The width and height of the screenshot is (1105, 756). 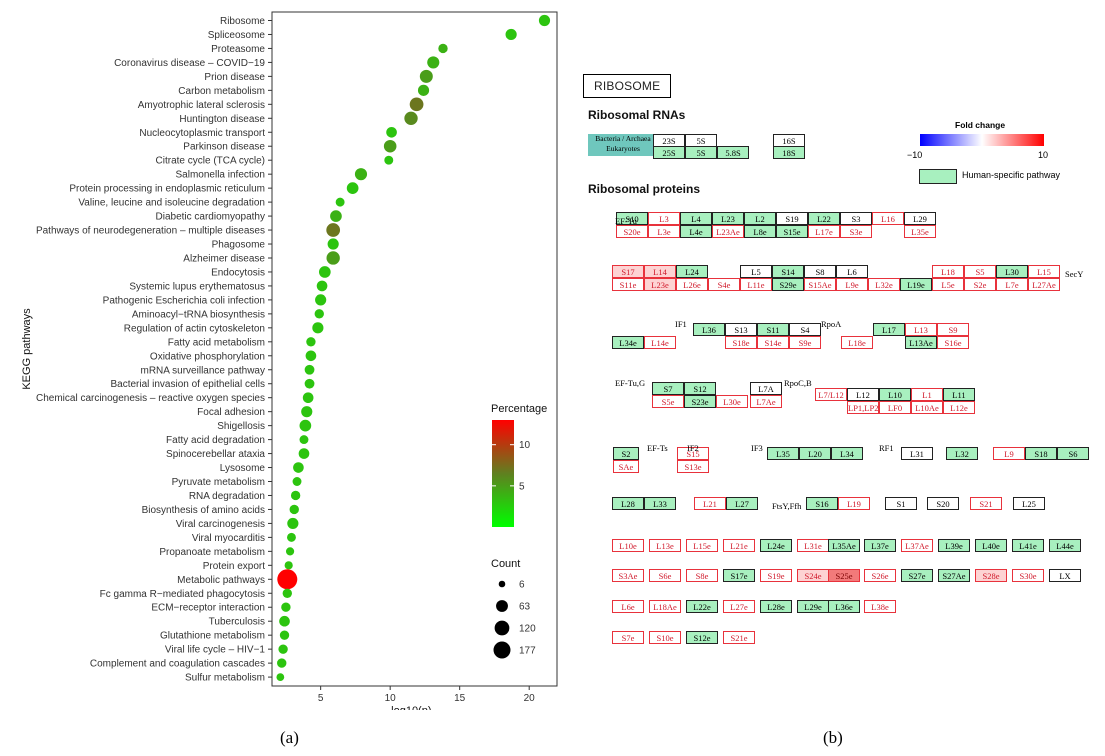 What do you see at coordinates (776, 545) in the screenshot?
I see `protein-box: L24e` at bounding box center [776, 545].